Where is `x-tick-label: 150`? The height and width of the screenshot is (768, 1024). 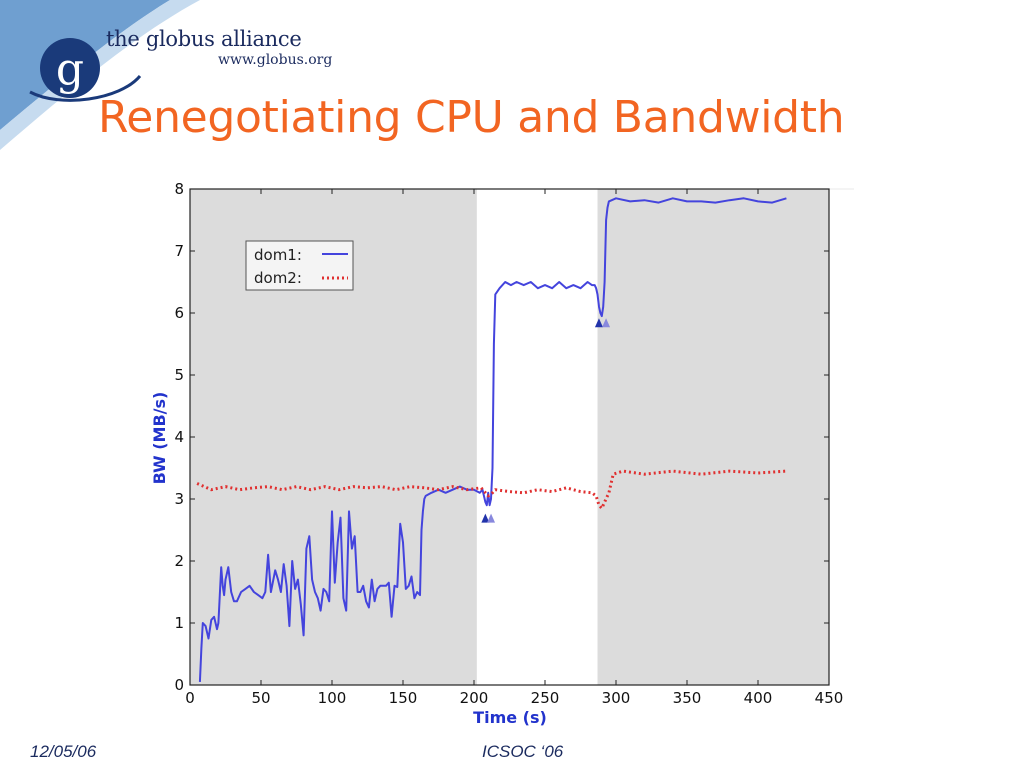 x-tick-label: 150 is located at coordinates (403, 698).